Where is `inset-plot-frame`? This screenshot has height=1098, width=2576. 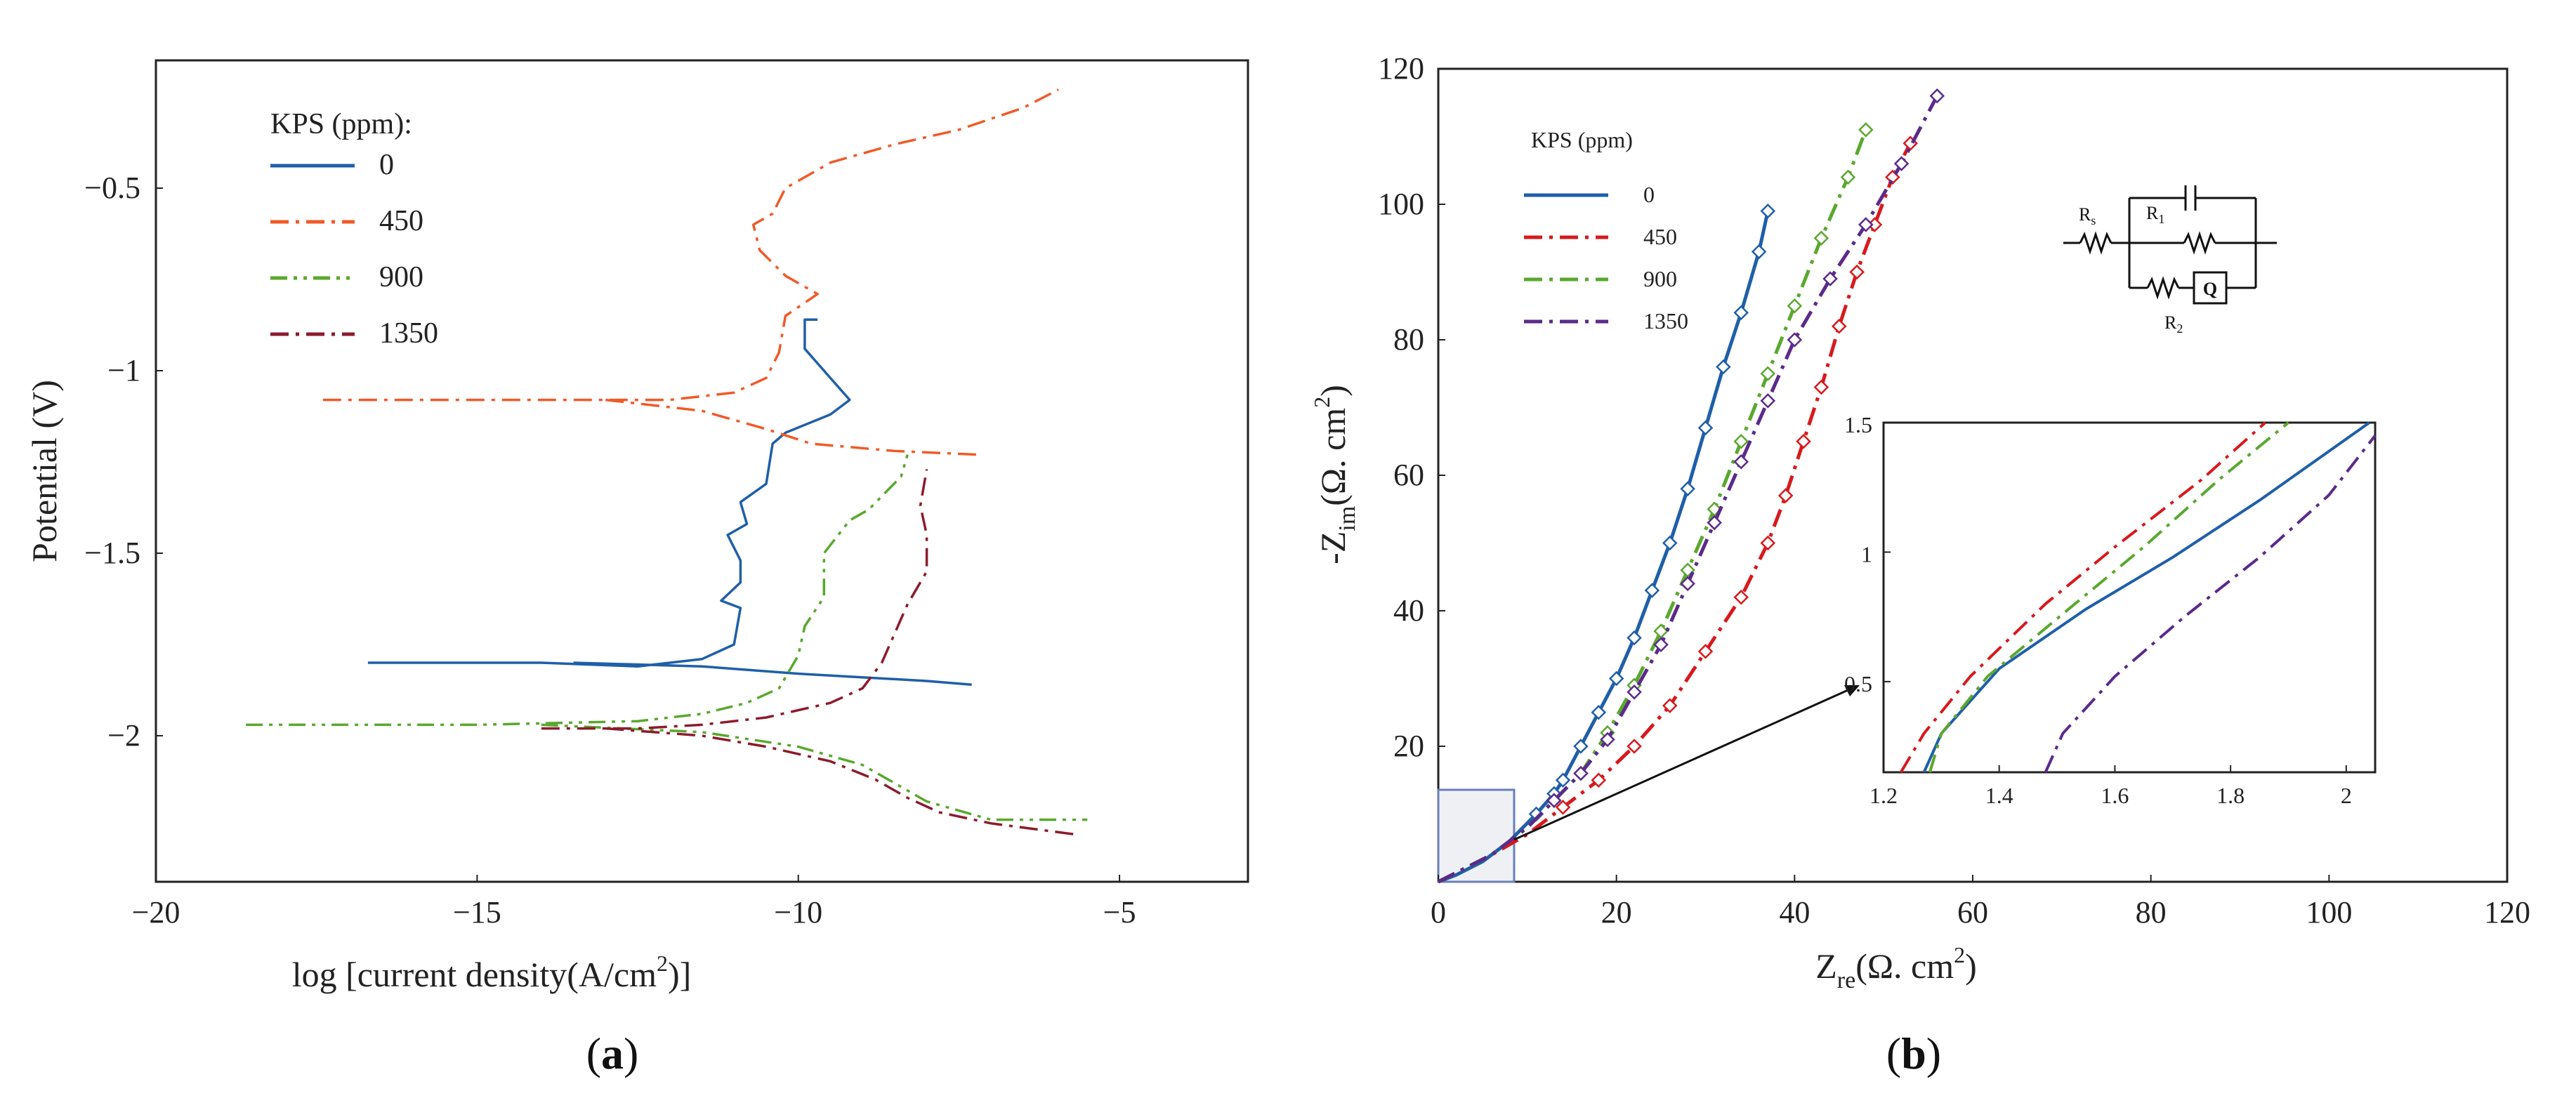 inset-plot-frame is located at coordinates (2129, 598).